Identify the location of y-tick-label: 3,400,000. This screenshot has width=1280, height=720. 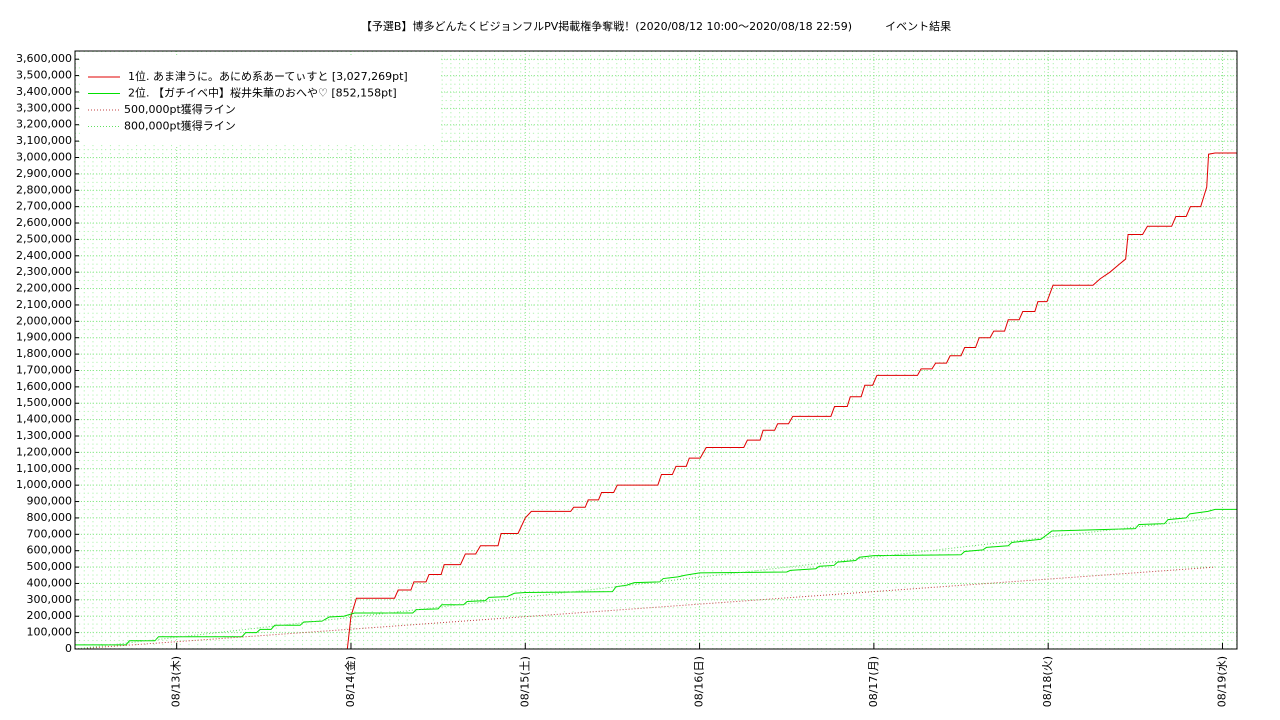
(44, 91).